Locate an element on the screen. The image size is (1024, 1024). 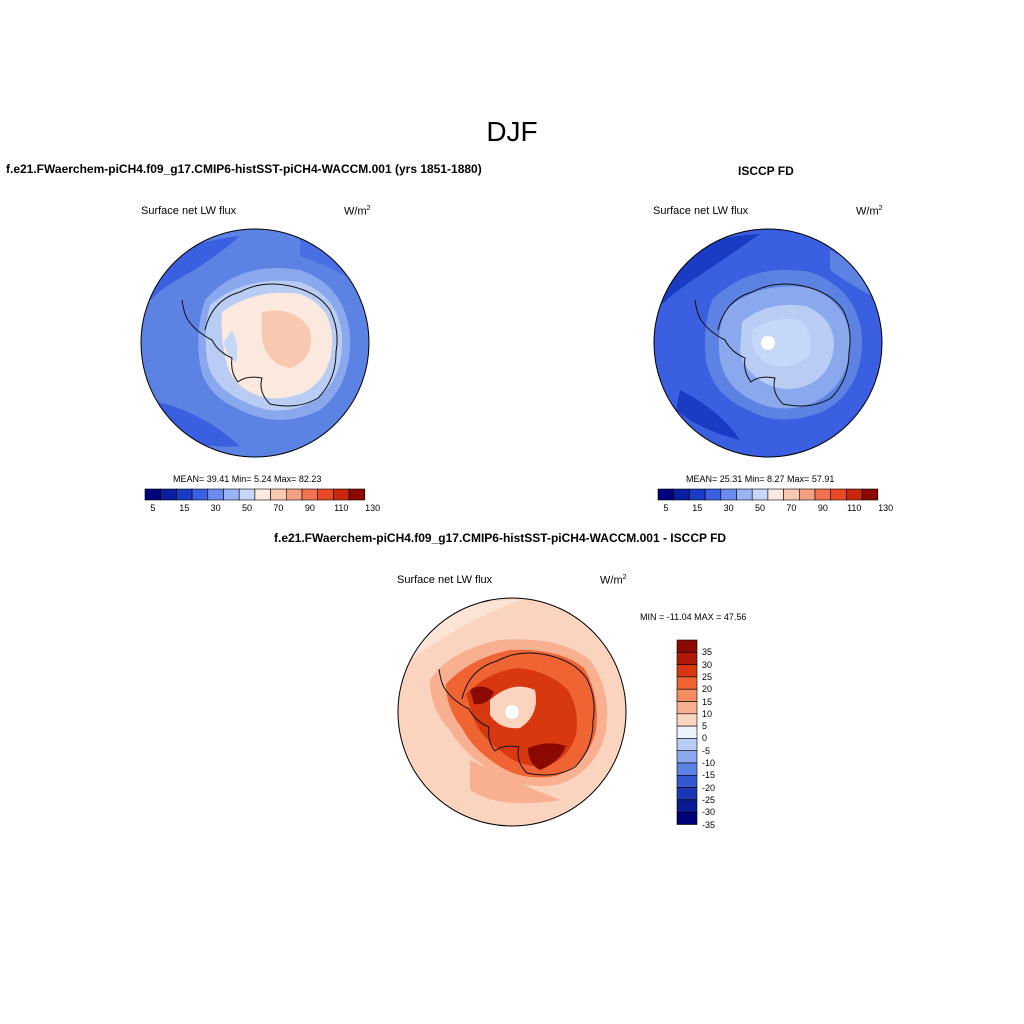
map-obs is located at coordinates (768, 343).